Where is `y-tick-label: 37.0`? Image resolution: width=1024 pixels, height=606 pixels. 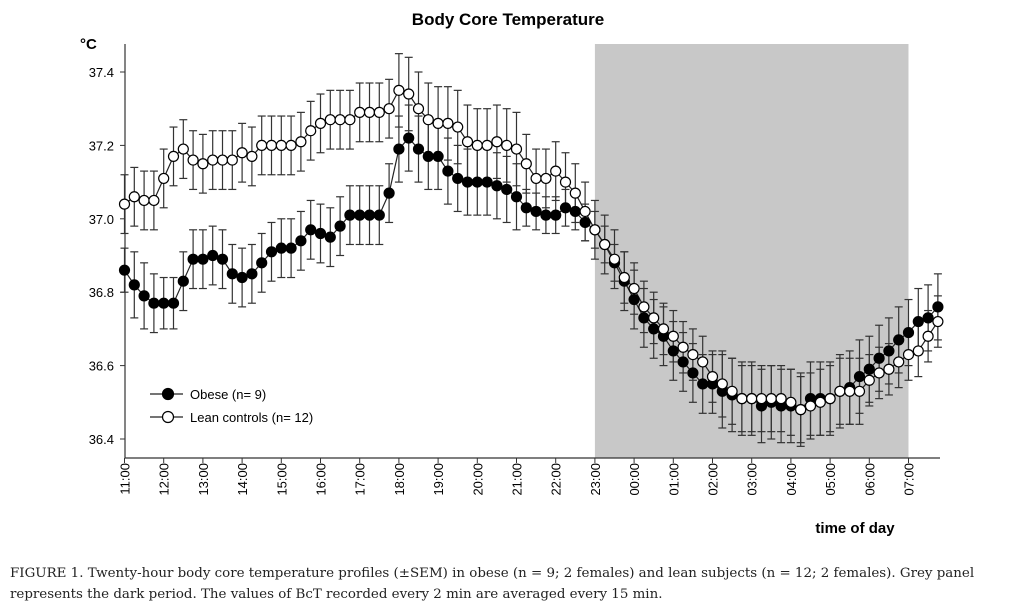 y-tick-label: 37.0 is located at coordinates (101, 219).